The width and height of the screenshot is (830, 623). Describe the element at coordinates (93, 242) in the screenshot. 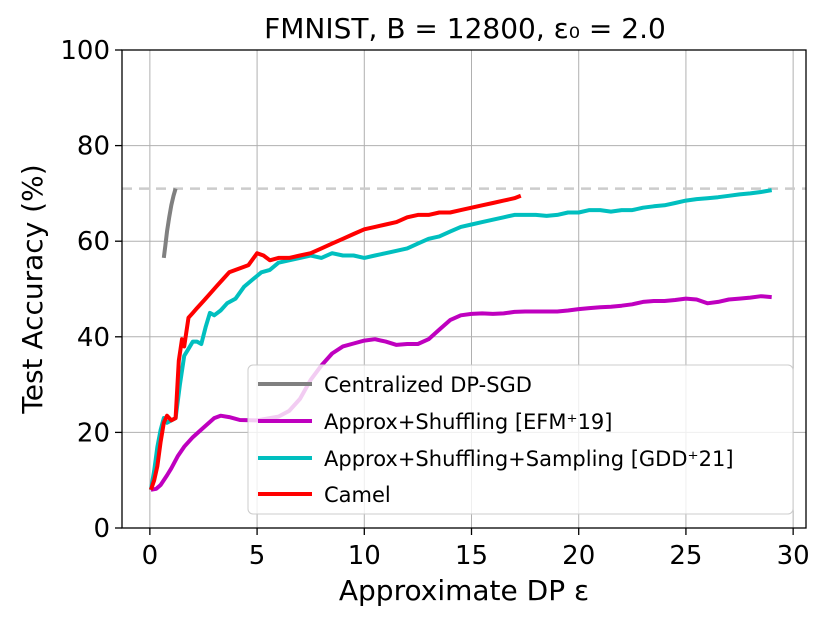

I see `y-tick-label: 60` at that location.